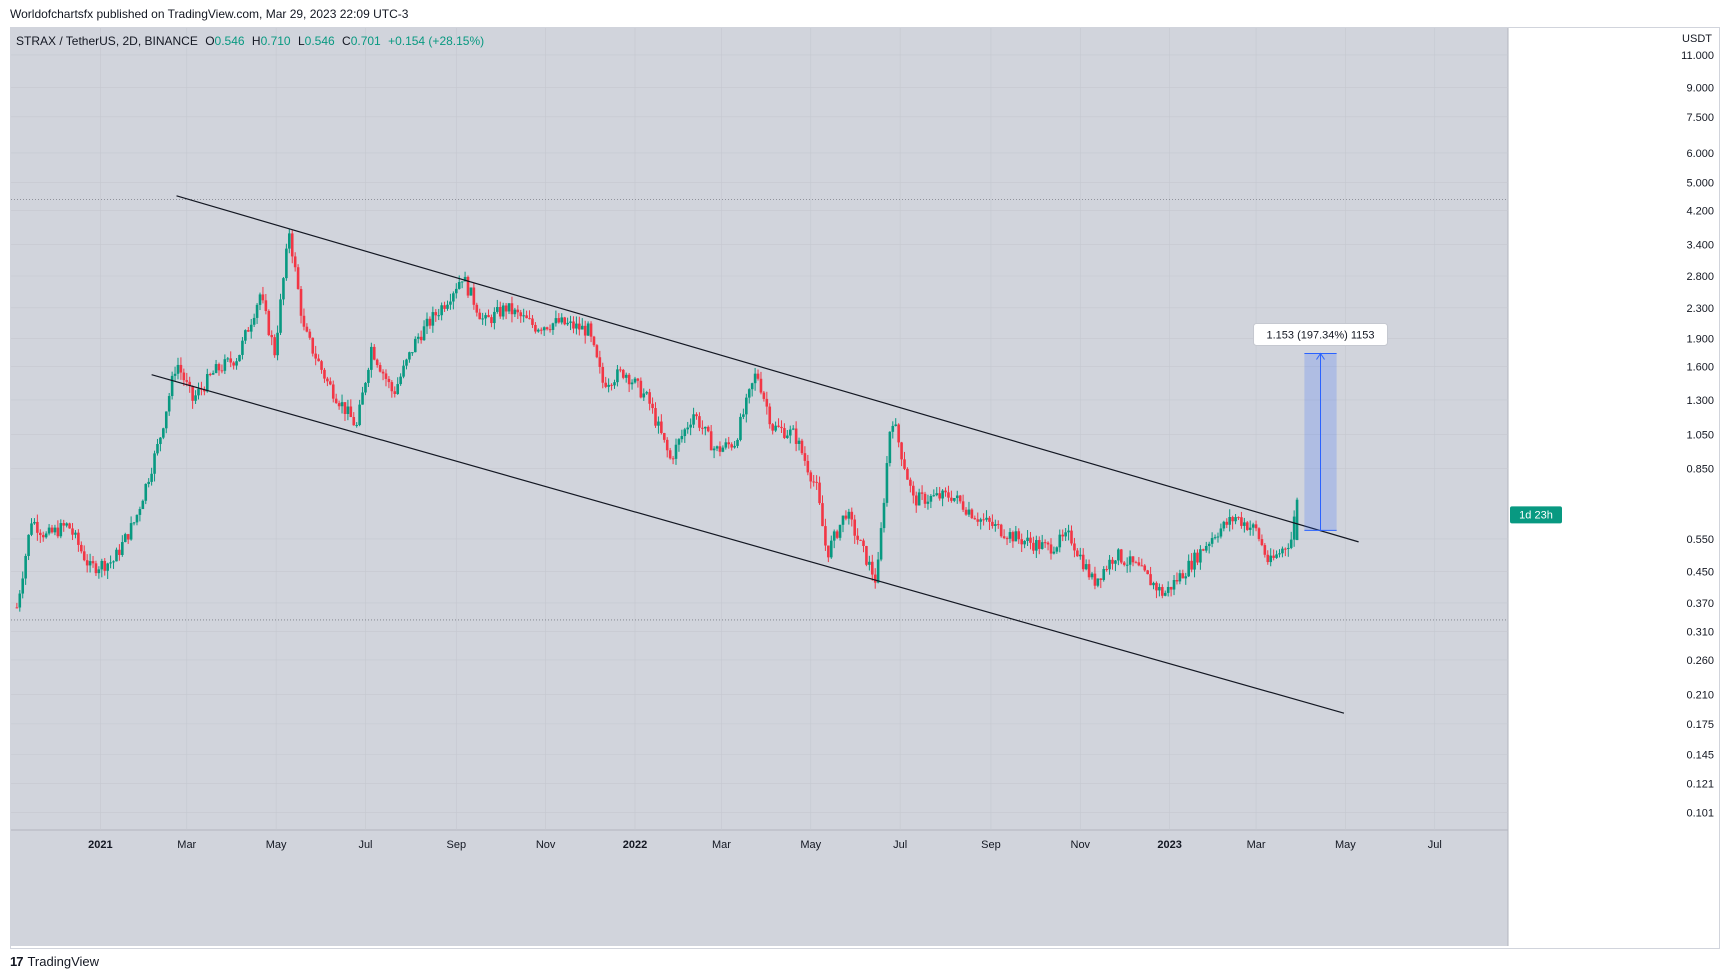 The image size is (1728, 979). I want to click on high-label: H, so click(256, 41).